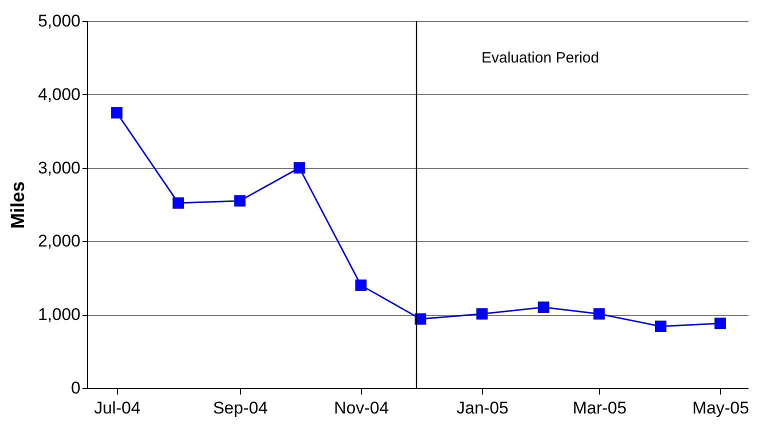  What do you see at coordinates (482, 408) in the screenshot?
I see `x-tick-label: Jan-05` at bounding box center [482, 408].